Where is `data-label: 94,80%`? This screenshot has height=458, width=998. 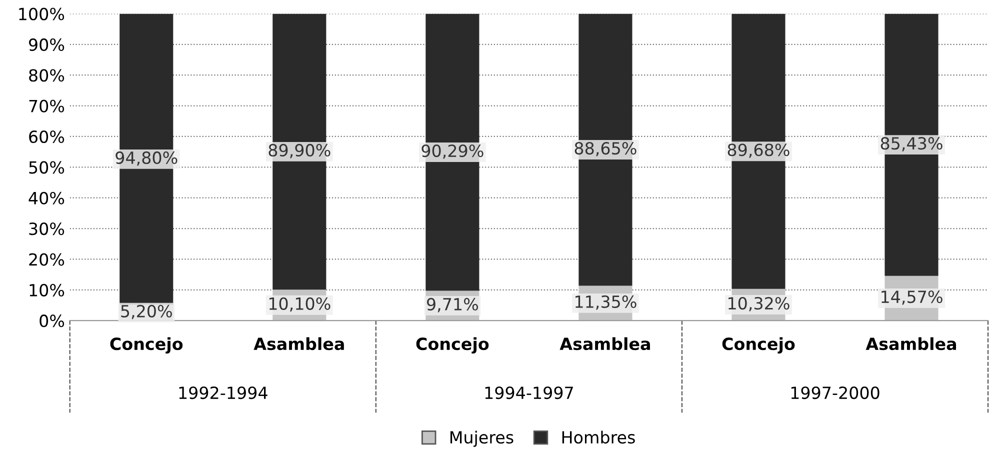
data-label: 94,80% is located at coordinates (147, 158).